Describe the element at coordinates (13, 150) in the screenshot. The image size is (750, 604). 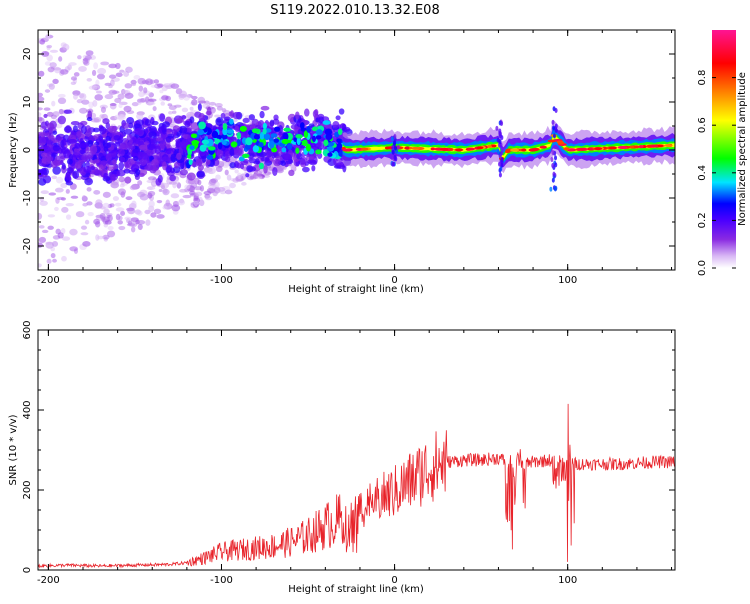
I see `spectrogram-y-axis-label: Frequency (Hz)` at that location.